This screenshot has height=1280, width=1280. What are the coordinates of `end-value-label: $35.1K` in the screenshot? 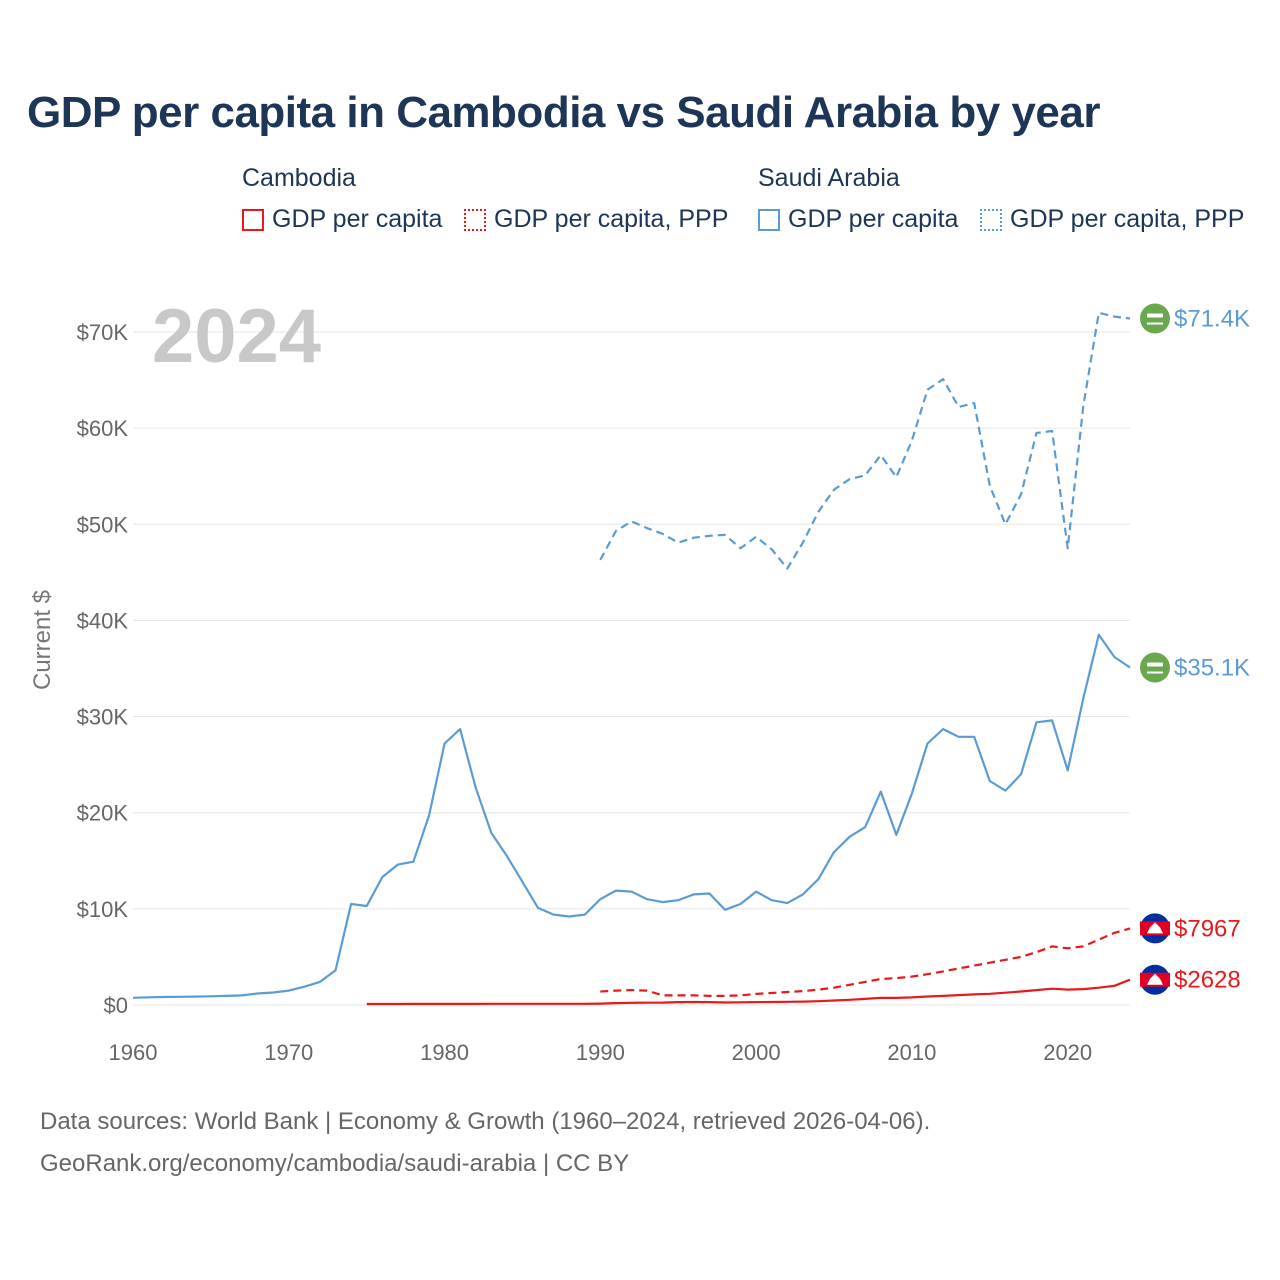 It's located at (1212, 668).